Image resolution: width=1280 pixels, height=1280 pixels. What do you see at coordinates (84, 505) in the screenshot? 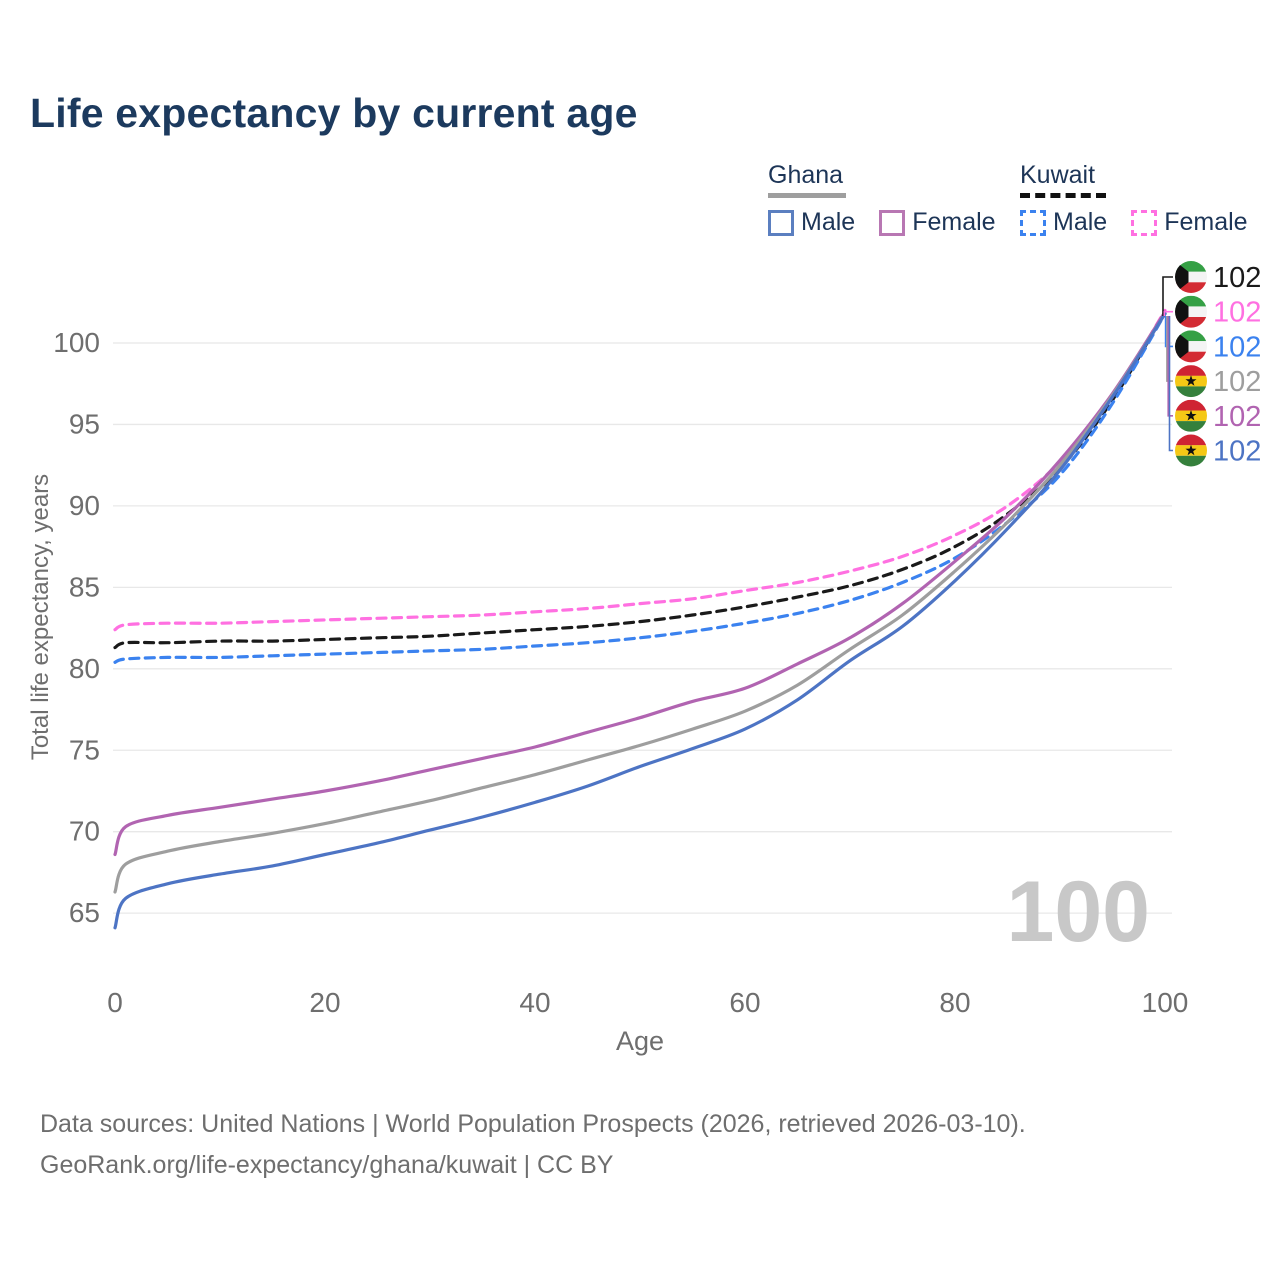
I see `y-tick-90: 90` at bounding box center [84, 505].